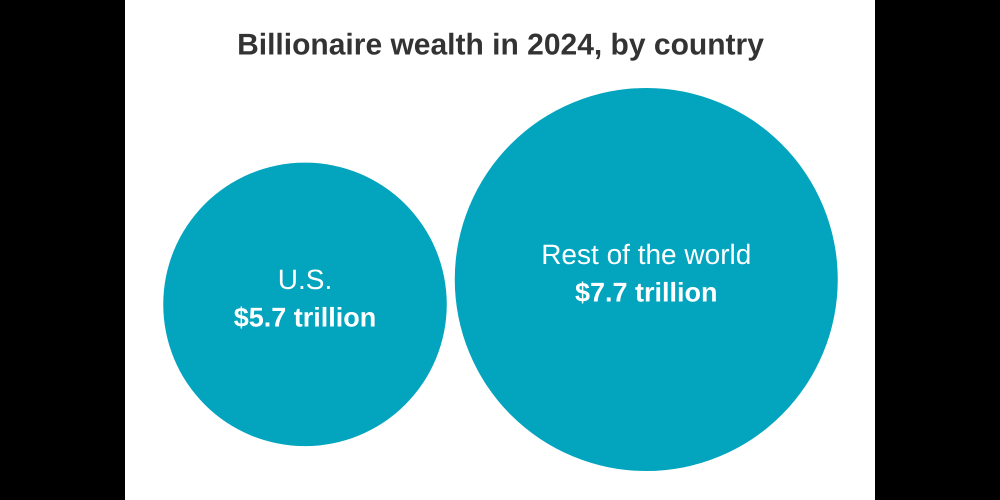 The image size is (1000, 500). I want to click on category-label: U.S., so click(305, 279).